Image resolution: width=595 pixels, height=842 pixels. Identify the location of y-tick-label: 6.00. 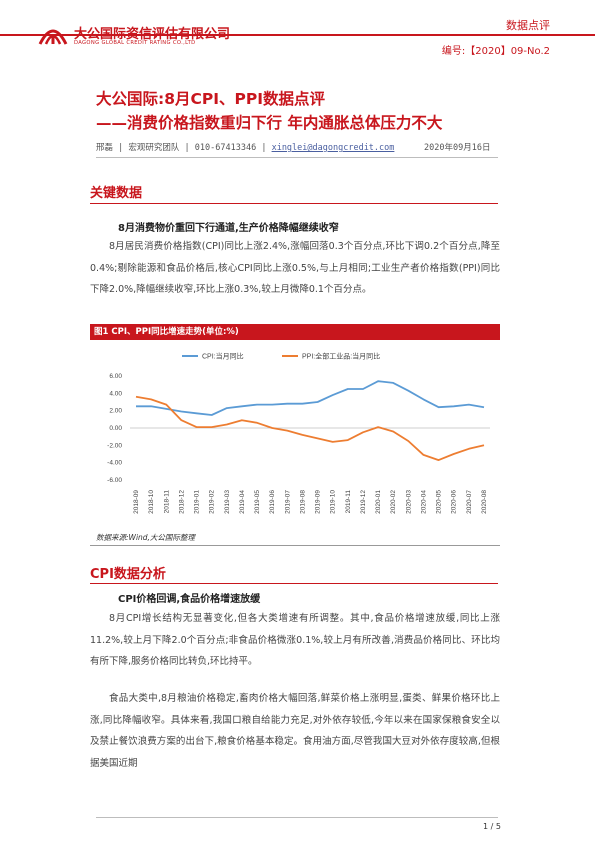
(115, 376).